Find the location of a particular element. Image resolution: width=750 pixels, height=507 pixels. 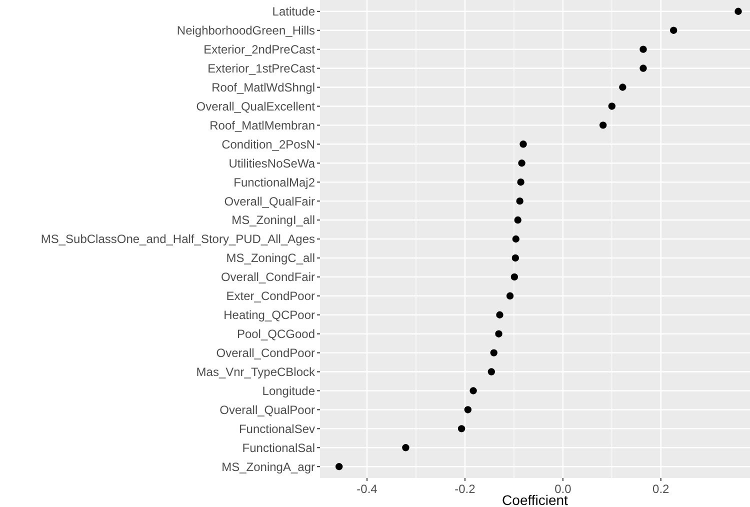

y-tick-label: Overall_QualExcellent is located at coordinates (256, 106).